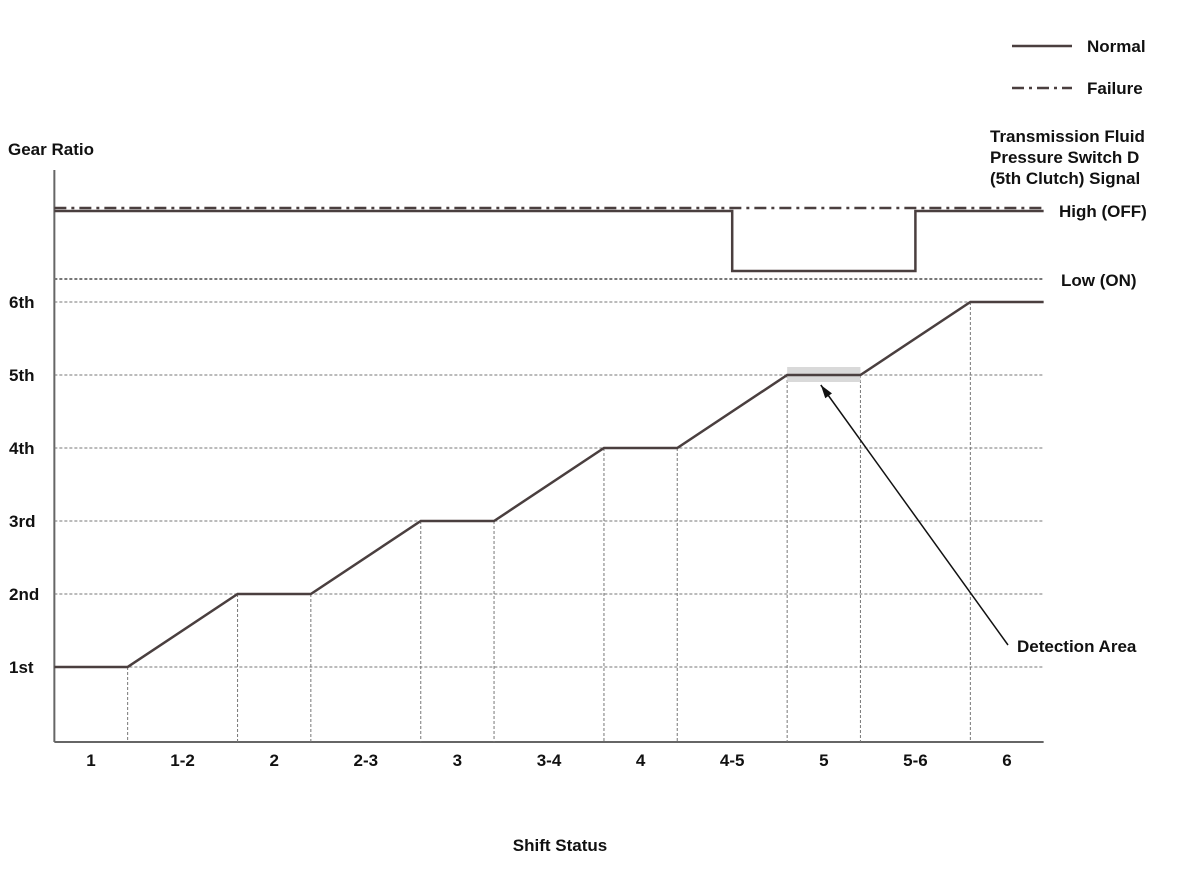 Image resolution: width=1199 pixels, height=874 pixels. I want to click on shift-tick-label: 4-5, so click(732, 760).